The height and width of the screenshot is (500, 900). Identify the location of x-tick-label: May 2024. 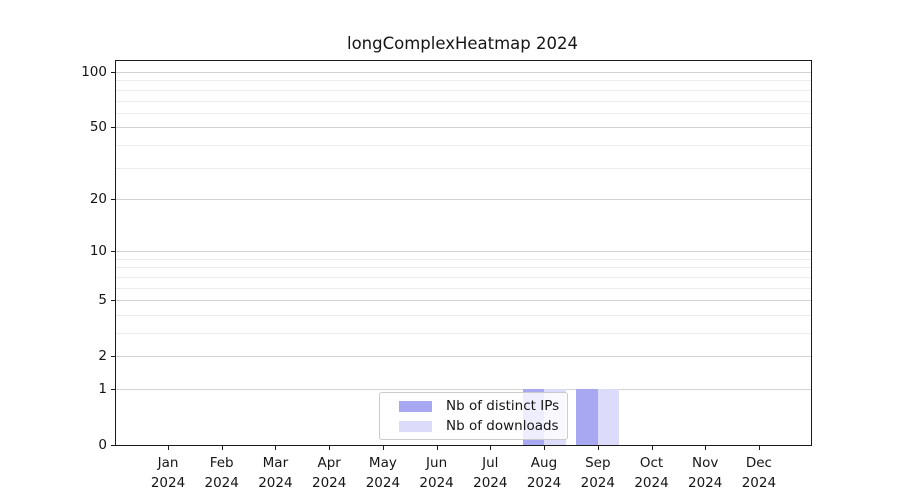
(383, 473).